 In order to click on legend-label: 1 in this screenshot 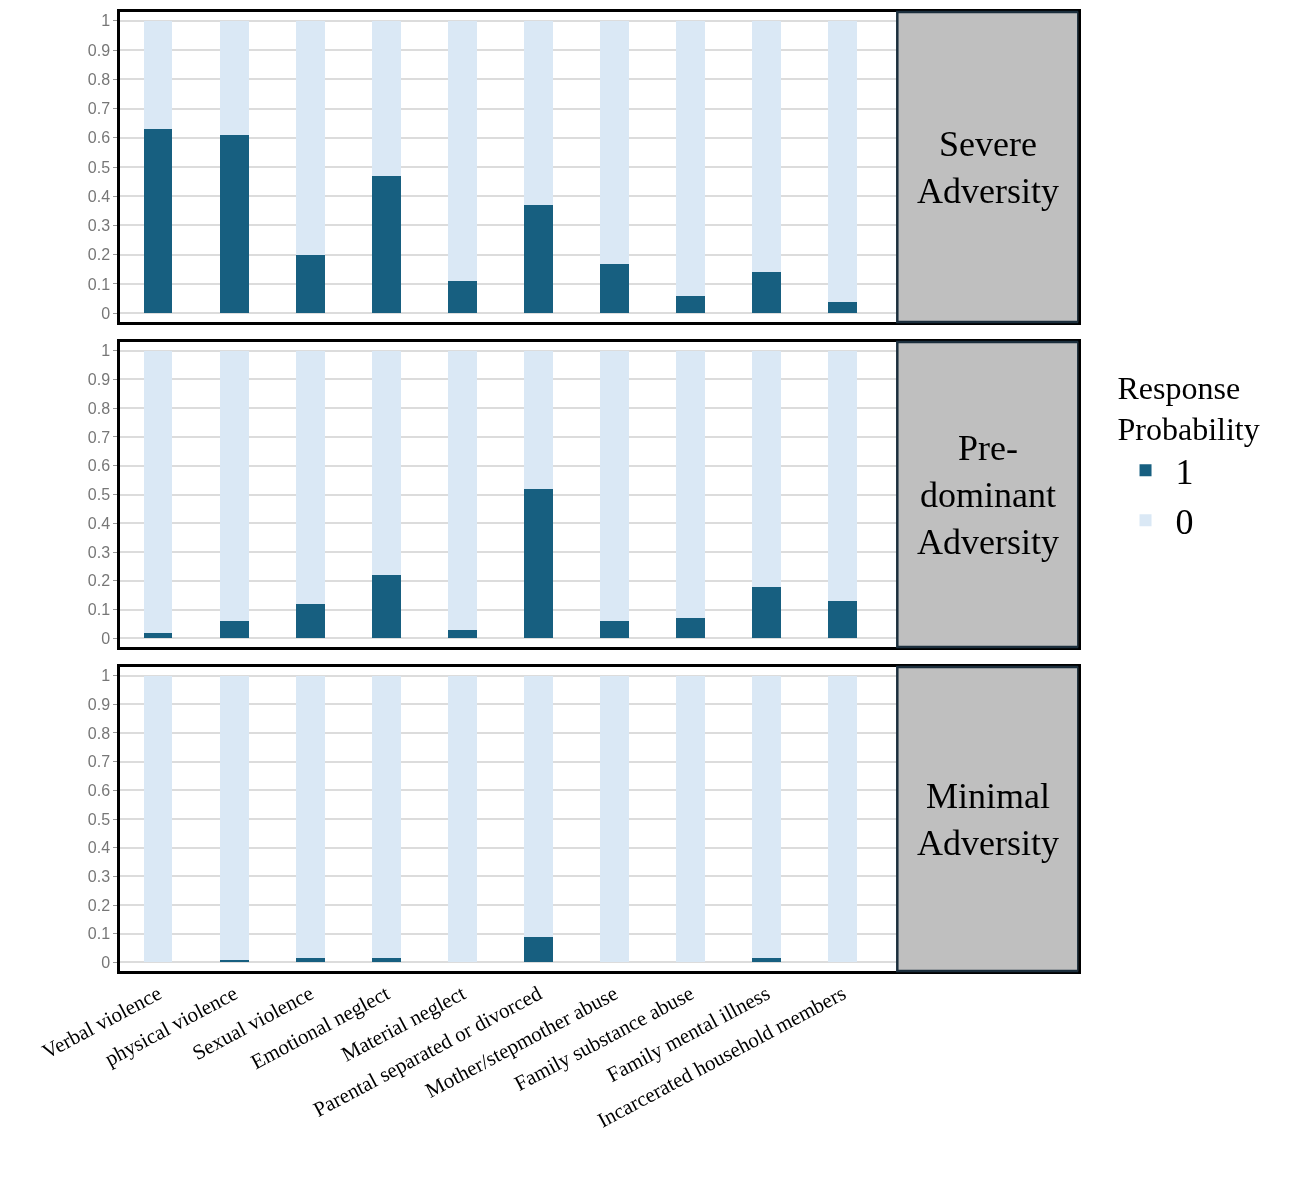, I will do `click(1184, 472)`.